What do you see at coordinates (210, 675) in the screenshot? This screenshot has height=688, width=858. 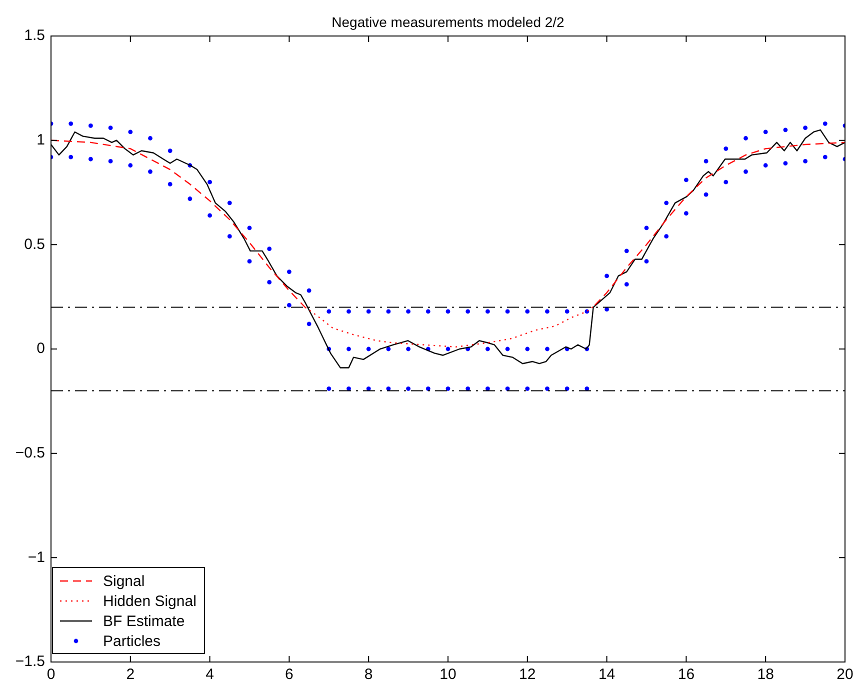 I see `x-tick-label: 4` at bounding box center [210, 675].